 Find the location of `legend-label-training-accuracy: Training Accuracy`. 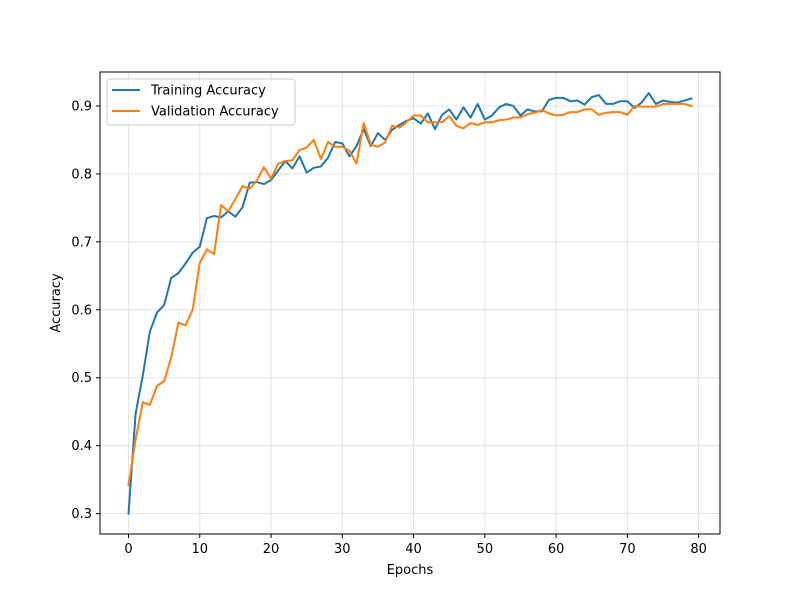

legend-label-training-accuracy: Training Accuracy is located at coordinates (208, 91).